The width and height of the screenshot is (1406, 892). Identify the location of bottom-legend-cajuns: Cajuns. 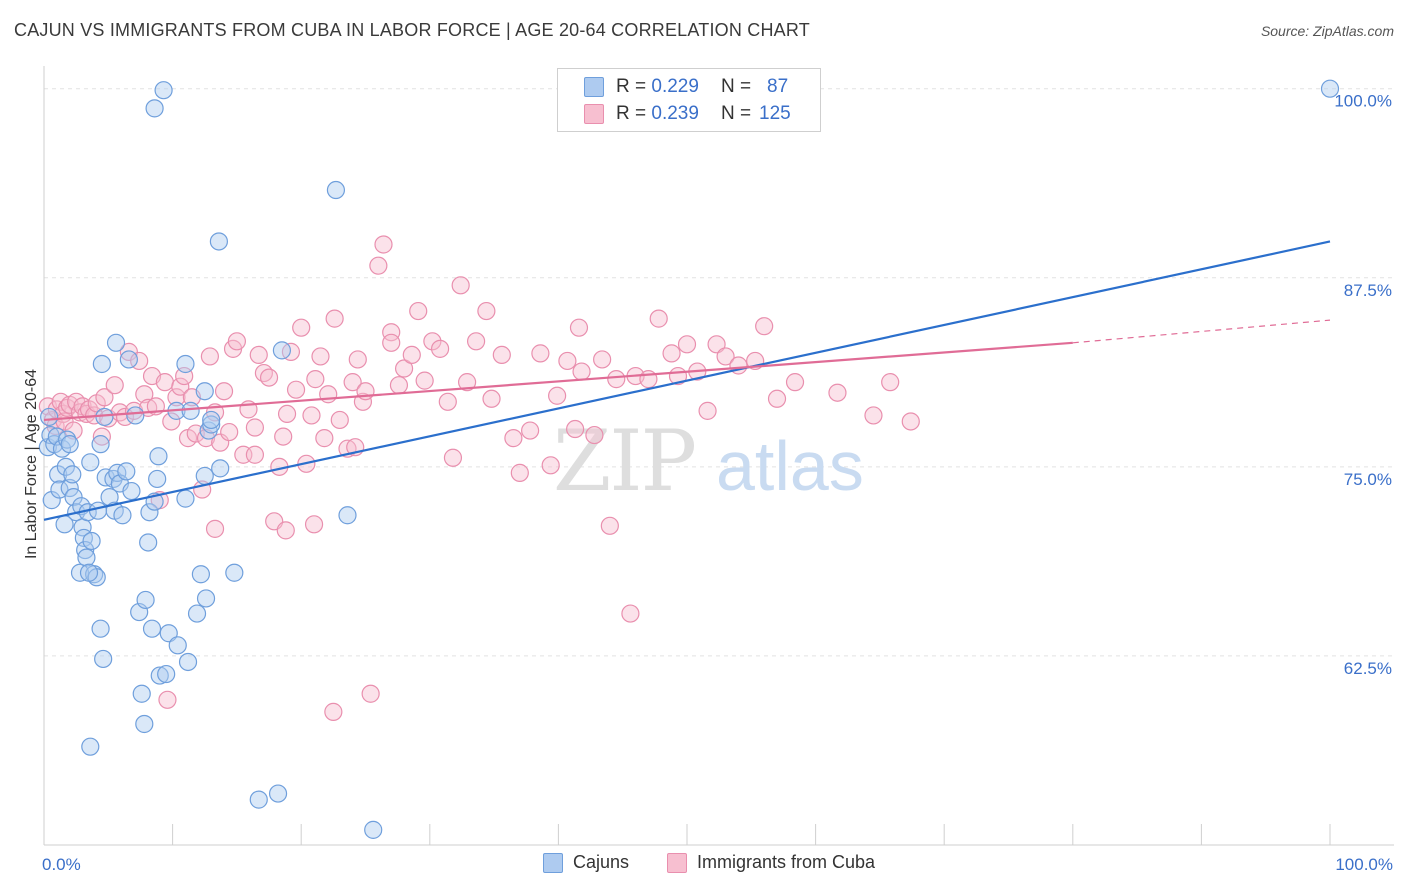
(586, 862).